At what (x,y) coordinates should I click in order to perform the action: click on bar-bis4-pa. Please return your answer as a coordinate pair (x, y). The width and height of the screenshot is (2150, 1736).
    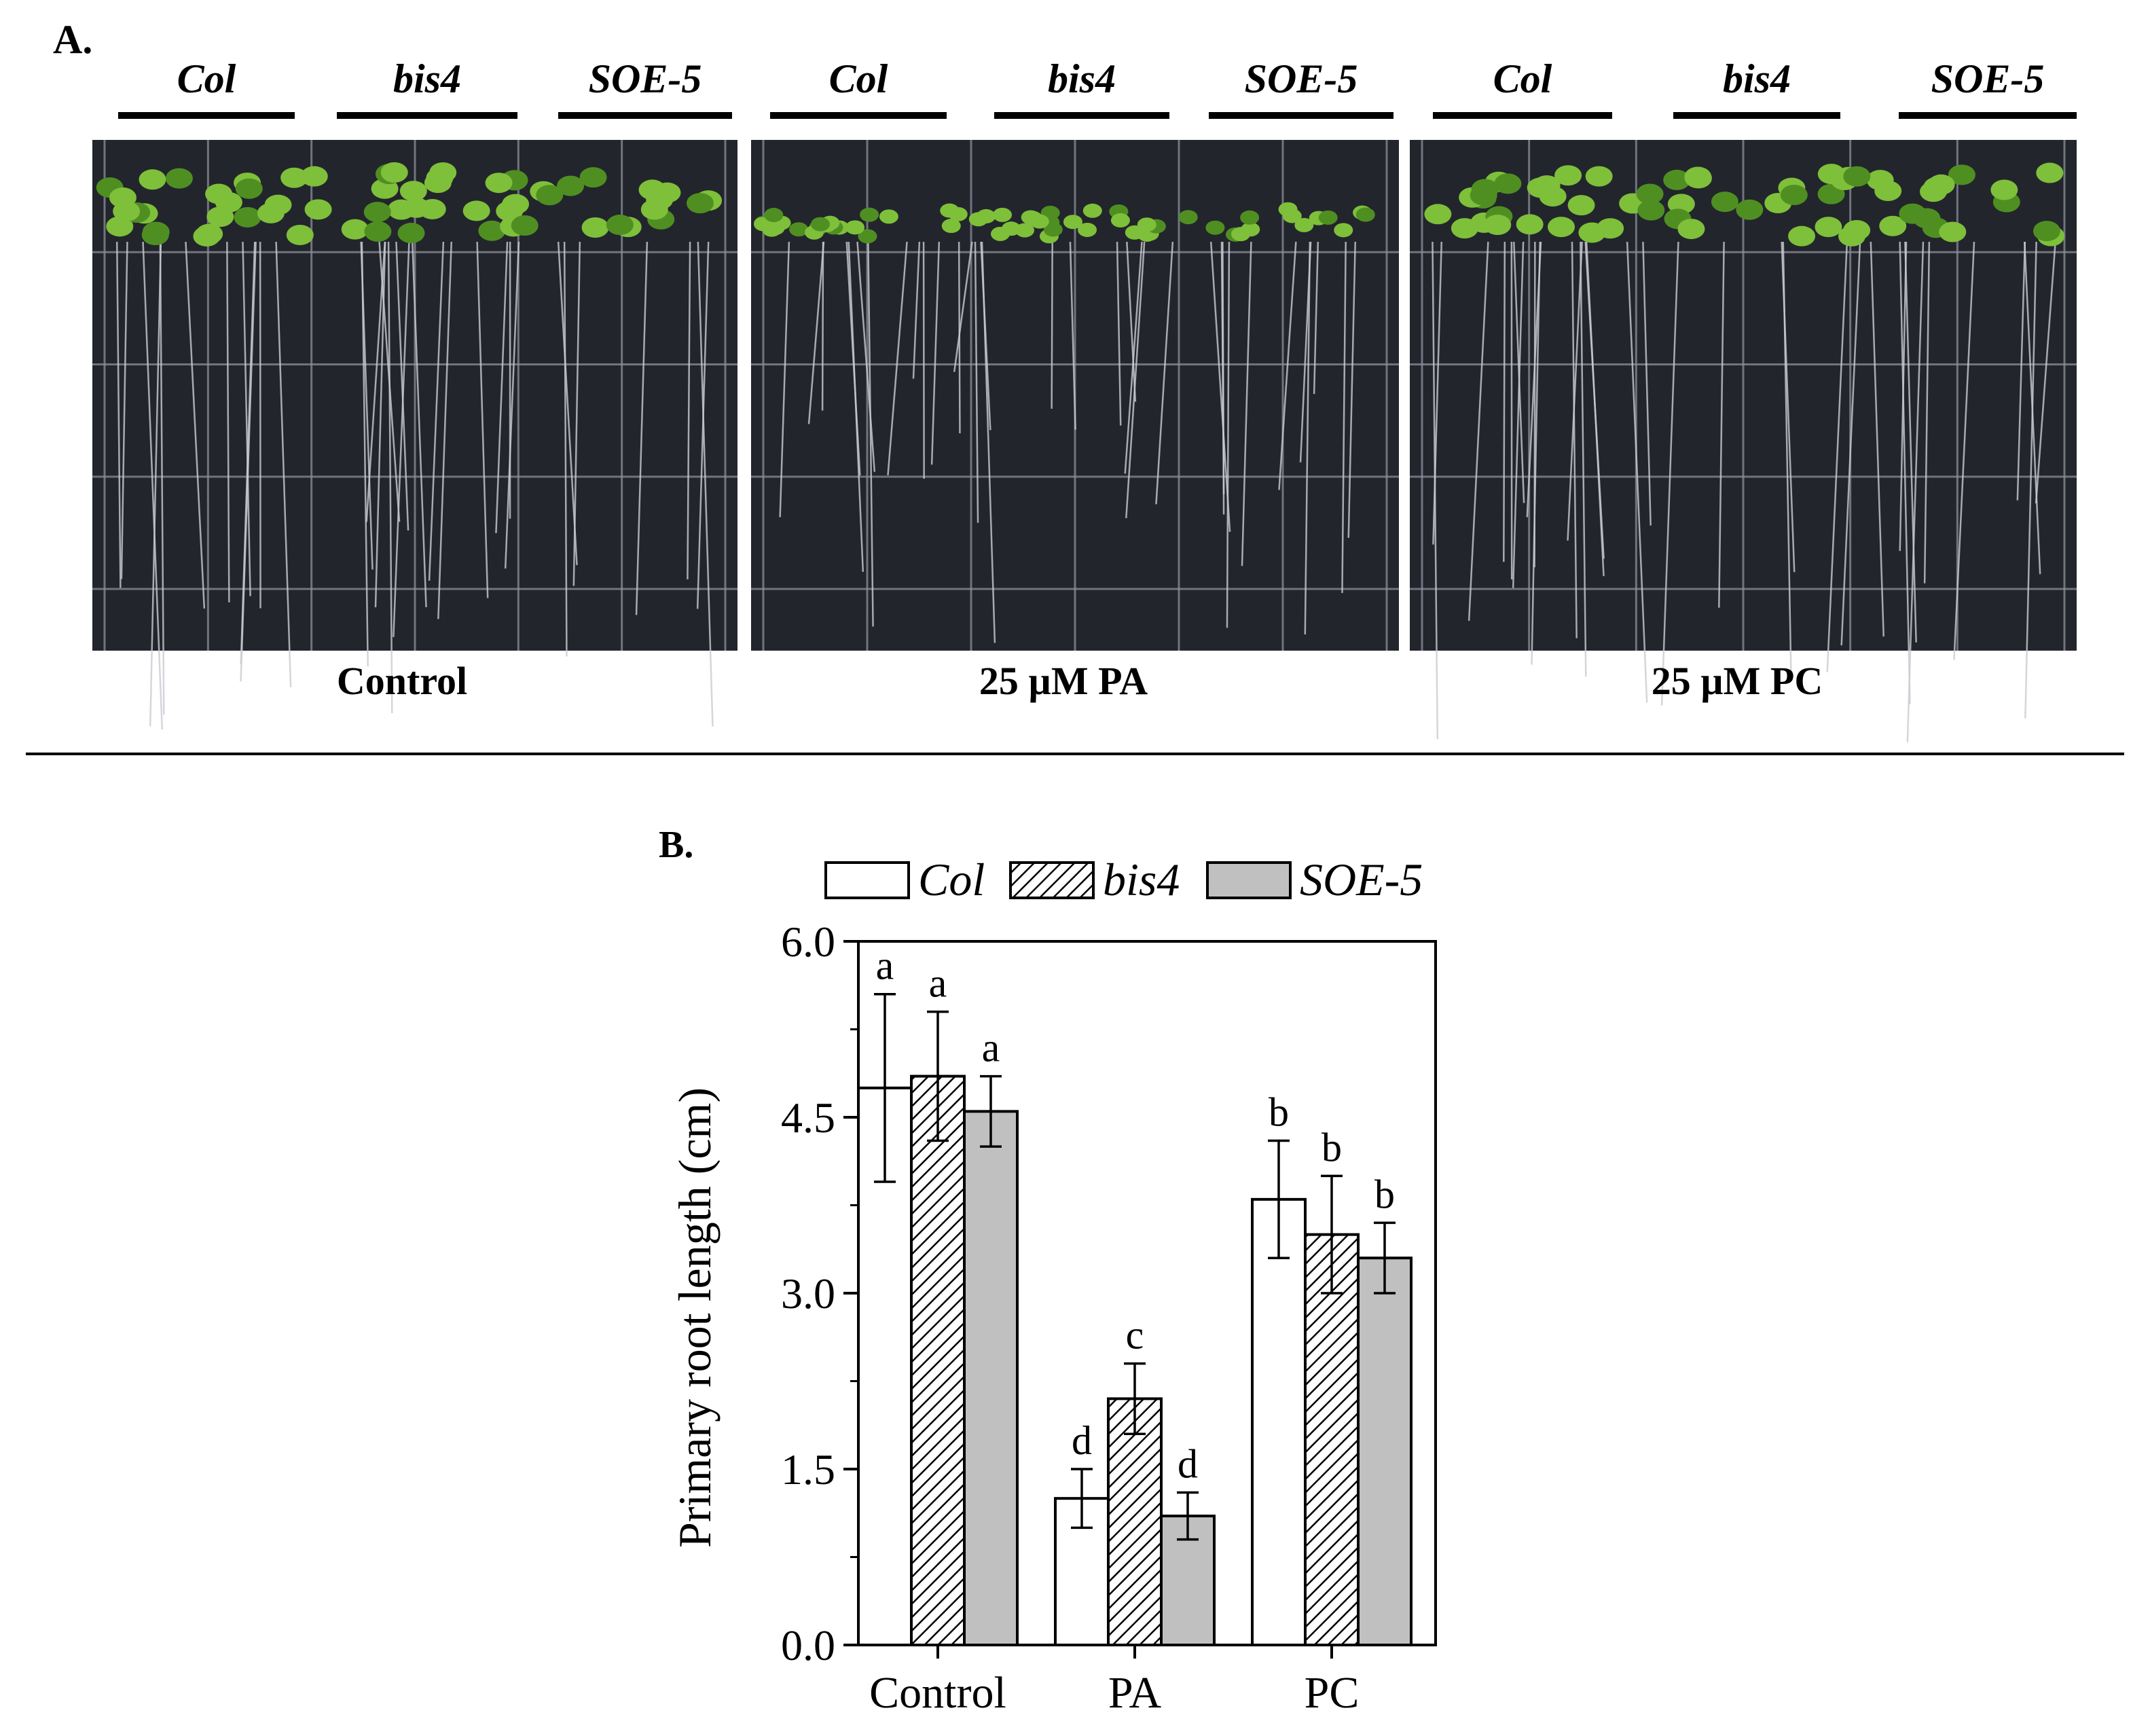
    Looking at the image, I should click on (1135, 1521).